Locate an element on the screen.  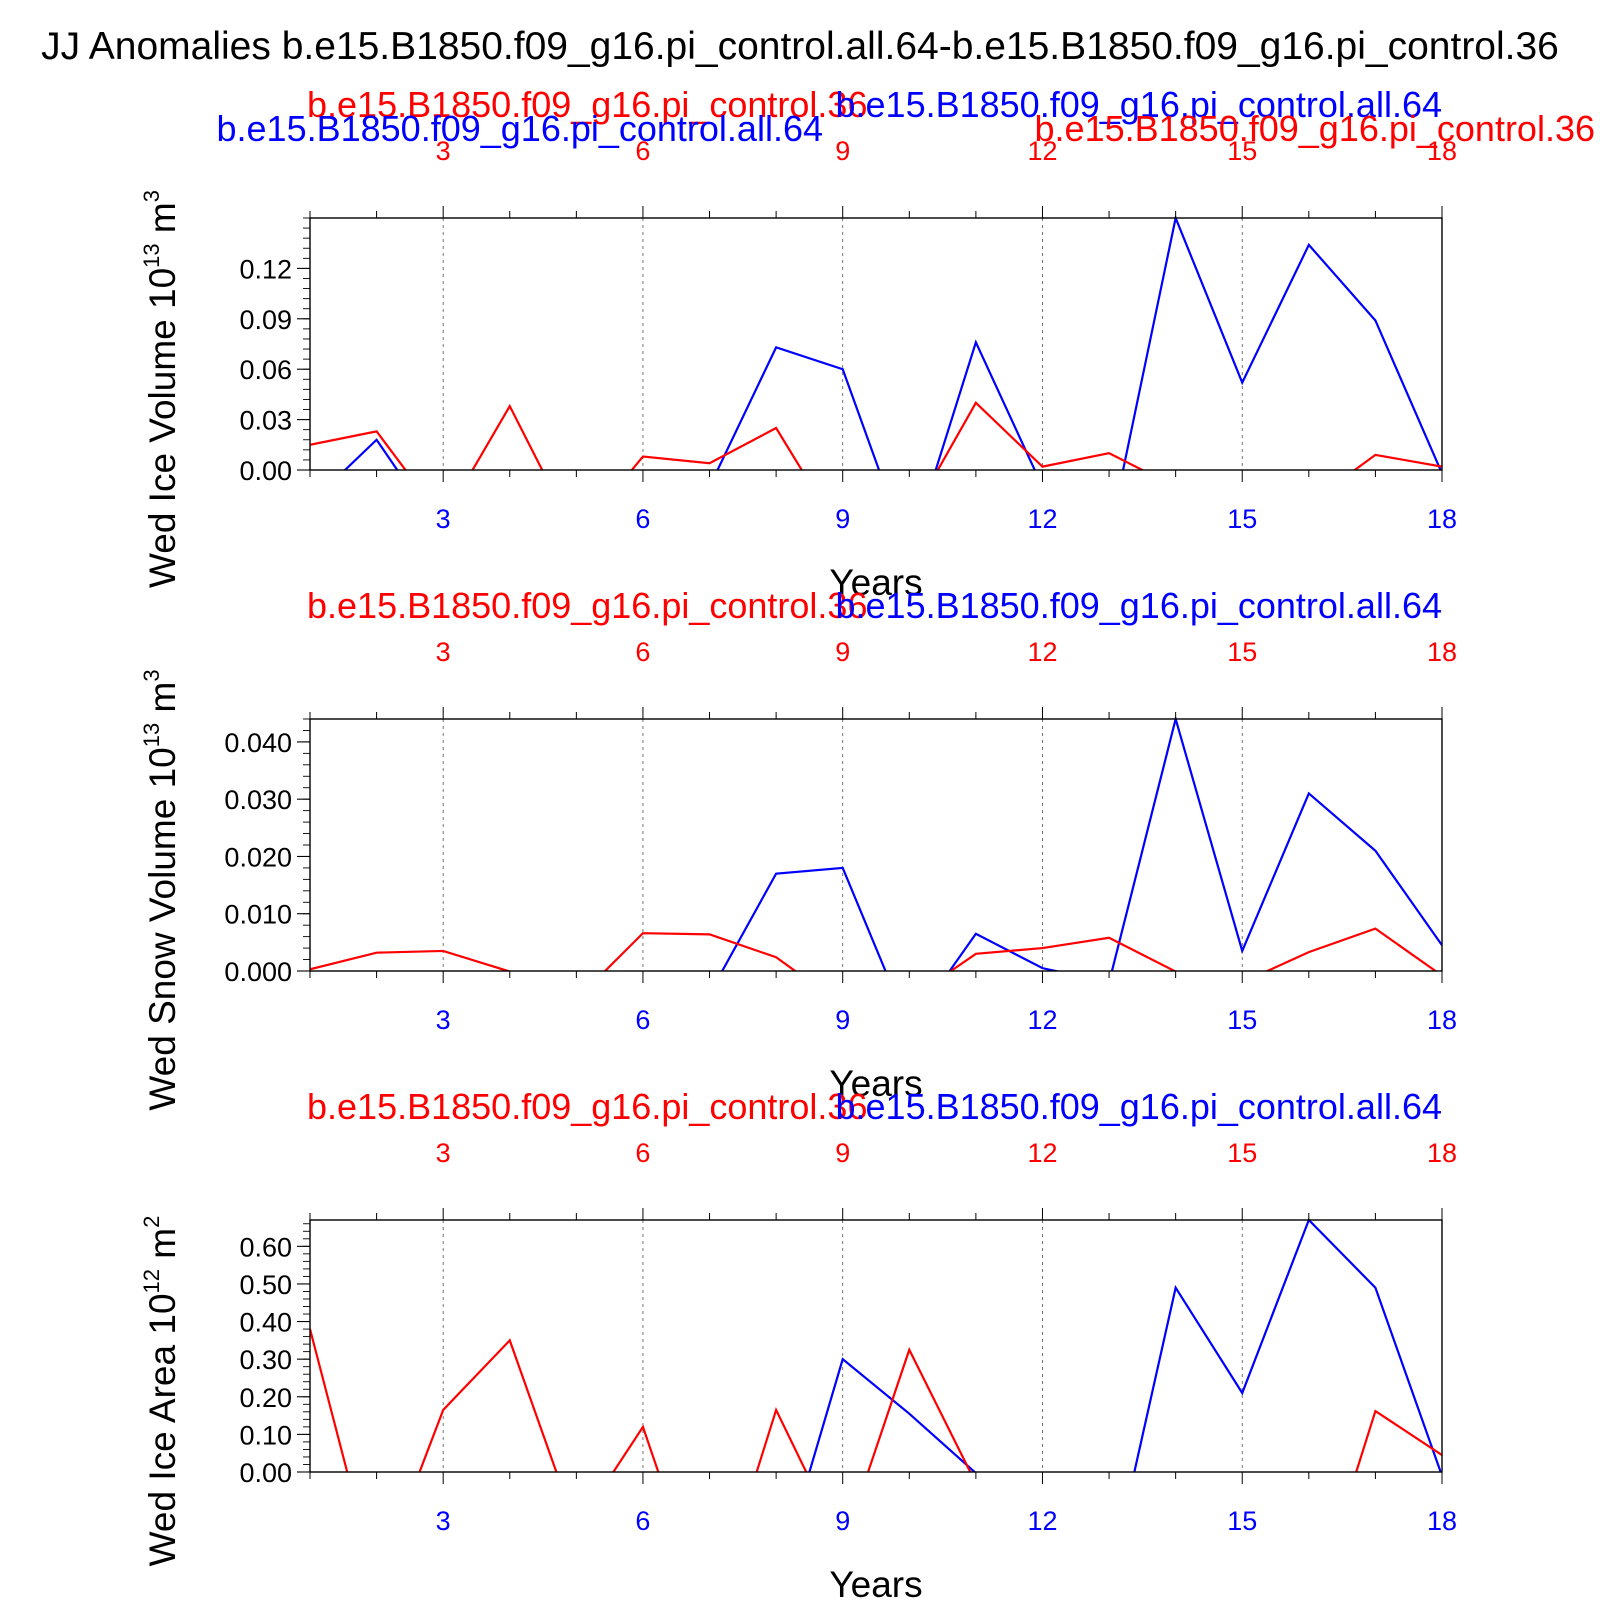
y-axis-label: Wed Ice Area 1012 m2 is located at coordinates (161, 1391).